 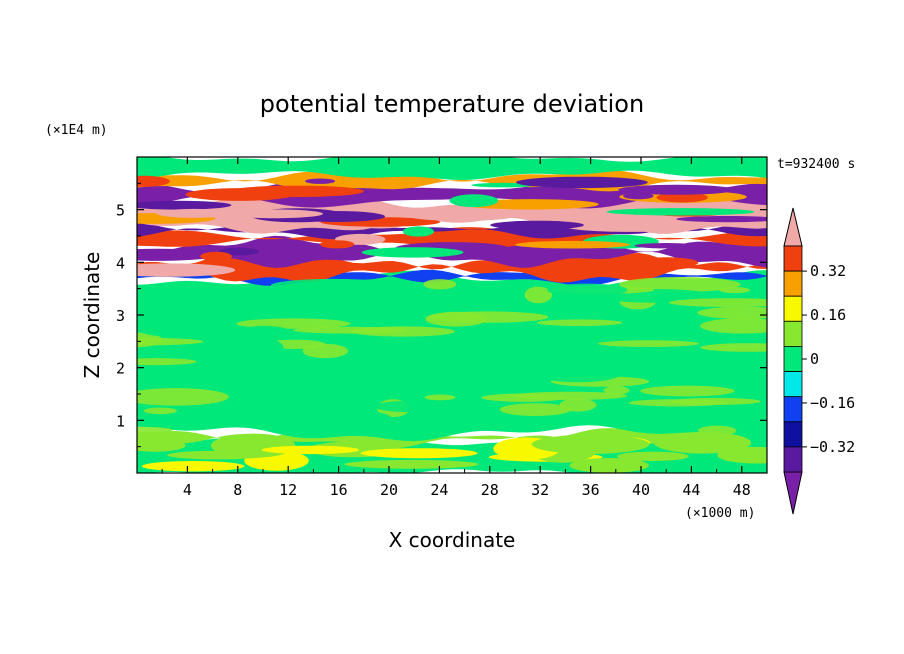 What do you see at coordinates (691, 490) in the screenshot?
I see `x-tick-label: 44` at bounding box center [691, 490].